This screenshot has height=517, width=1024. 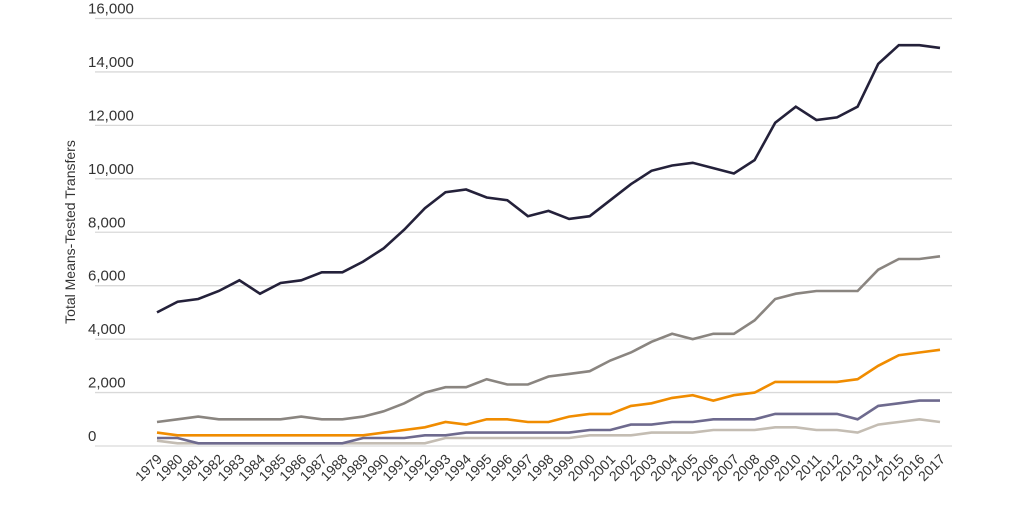 I want to click on y-tick-label: 4,000, so click(x=107, y=329).